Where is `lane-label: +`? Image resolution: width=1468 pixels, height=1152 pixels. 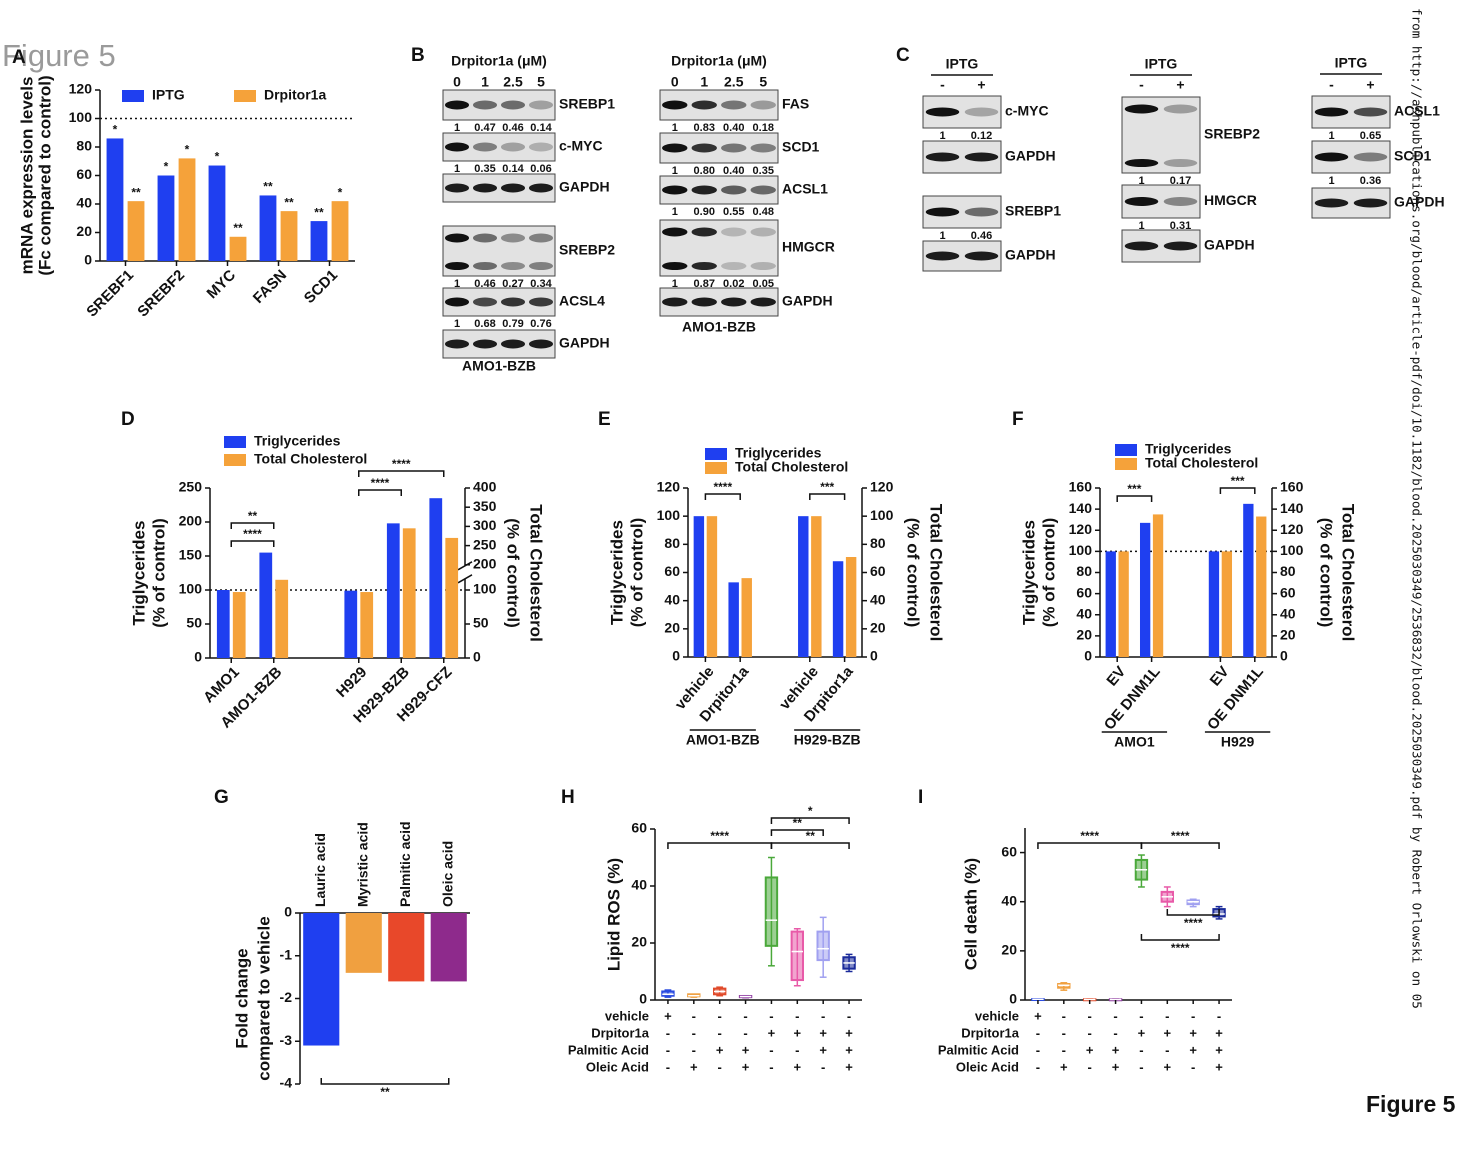
lane-label: + is located at coordinates (981, 85).